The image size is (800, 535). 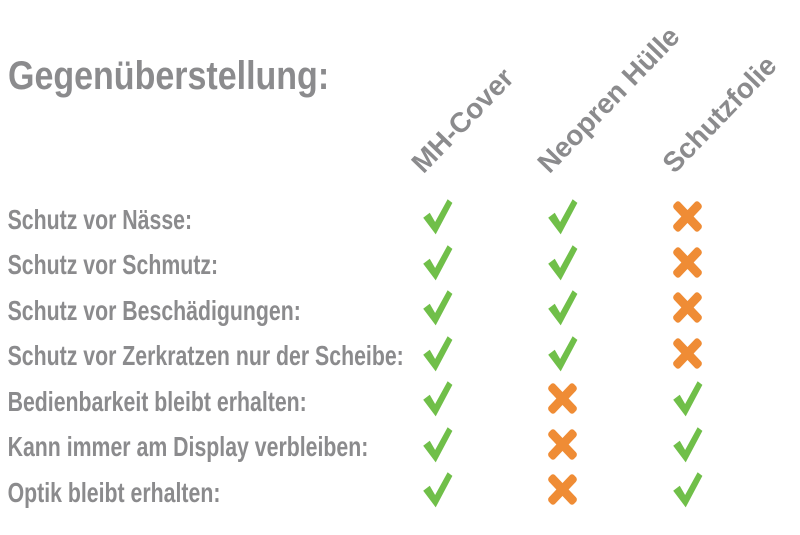 I want to click on row-label: Kann immer am Display verbleiben:, so click(x=188, y=447).